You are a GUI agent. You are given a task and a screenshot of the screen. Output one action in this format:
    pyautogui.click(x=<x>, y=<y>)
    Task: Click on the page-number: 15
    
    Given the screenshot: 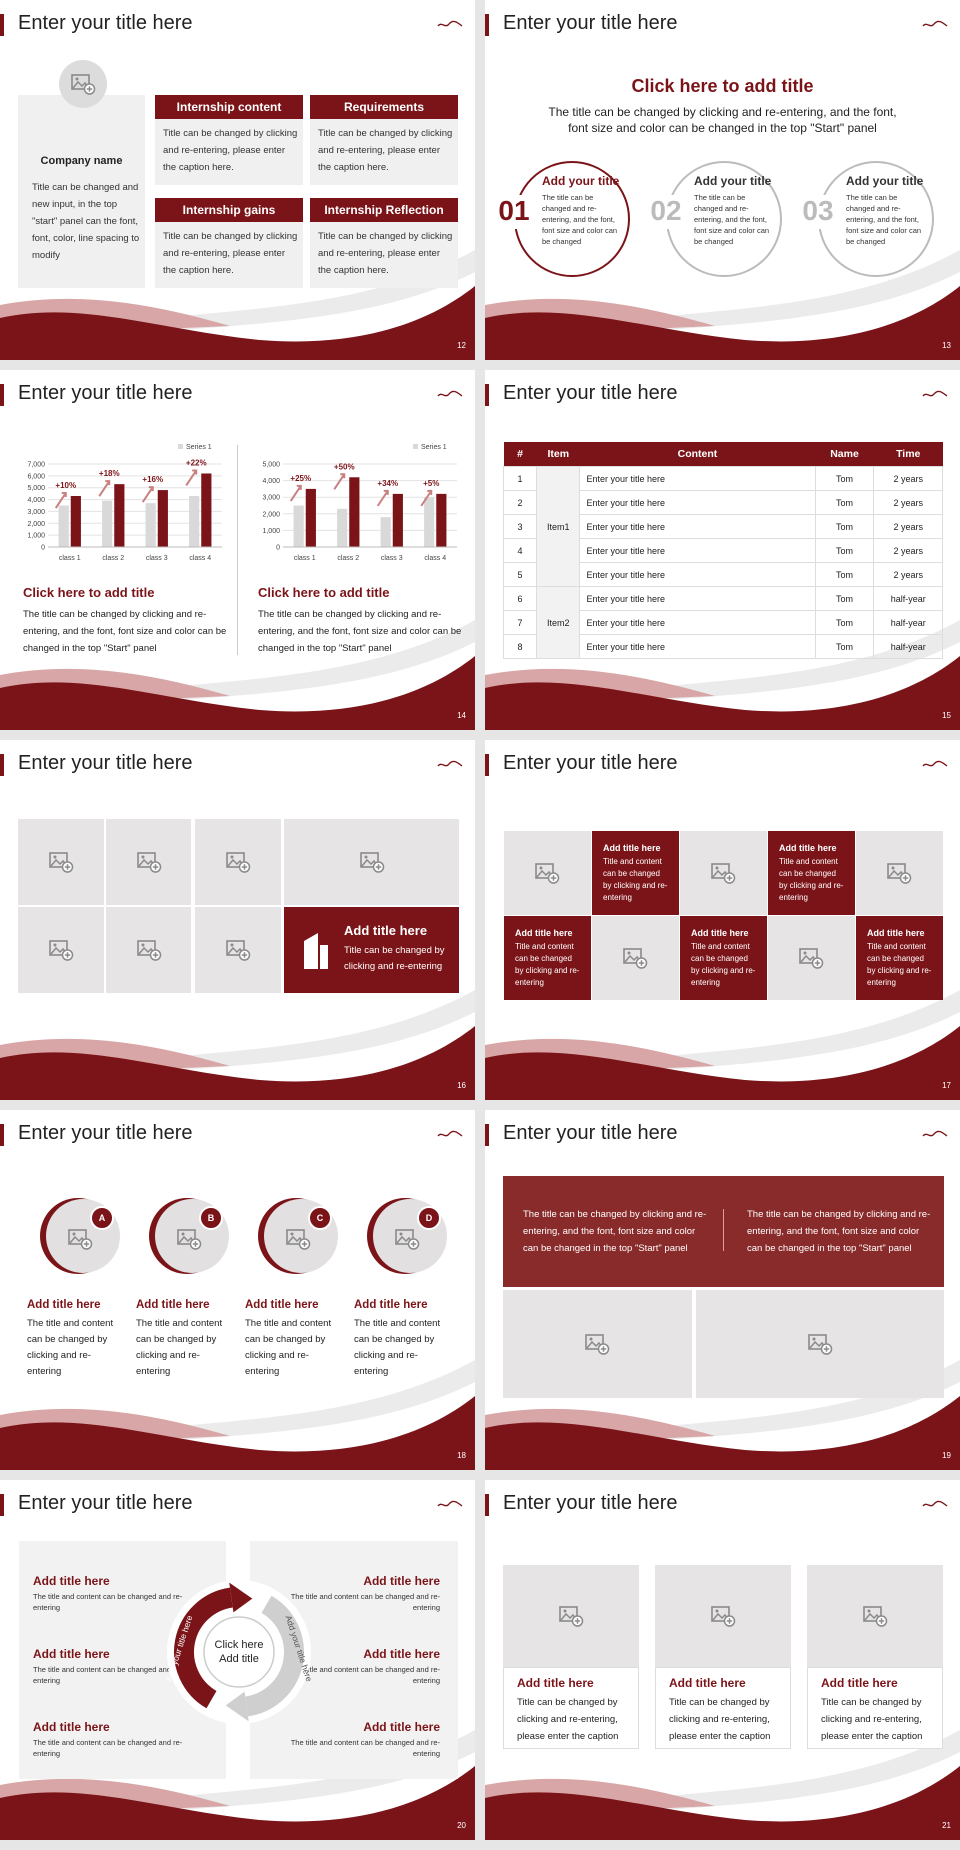 What is the action you would take?
    pyautogui.click(x=946, y=715)
    